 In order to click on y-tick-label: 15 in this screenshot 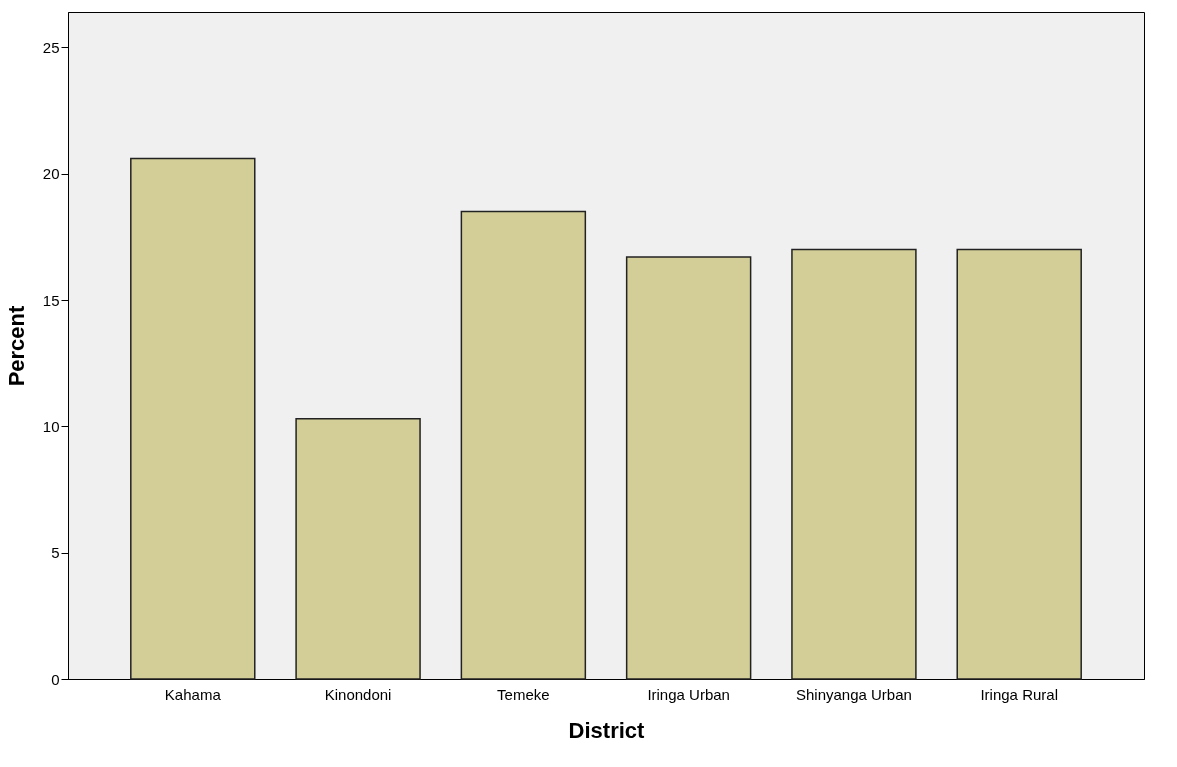, I will do `click(51, 300)`.